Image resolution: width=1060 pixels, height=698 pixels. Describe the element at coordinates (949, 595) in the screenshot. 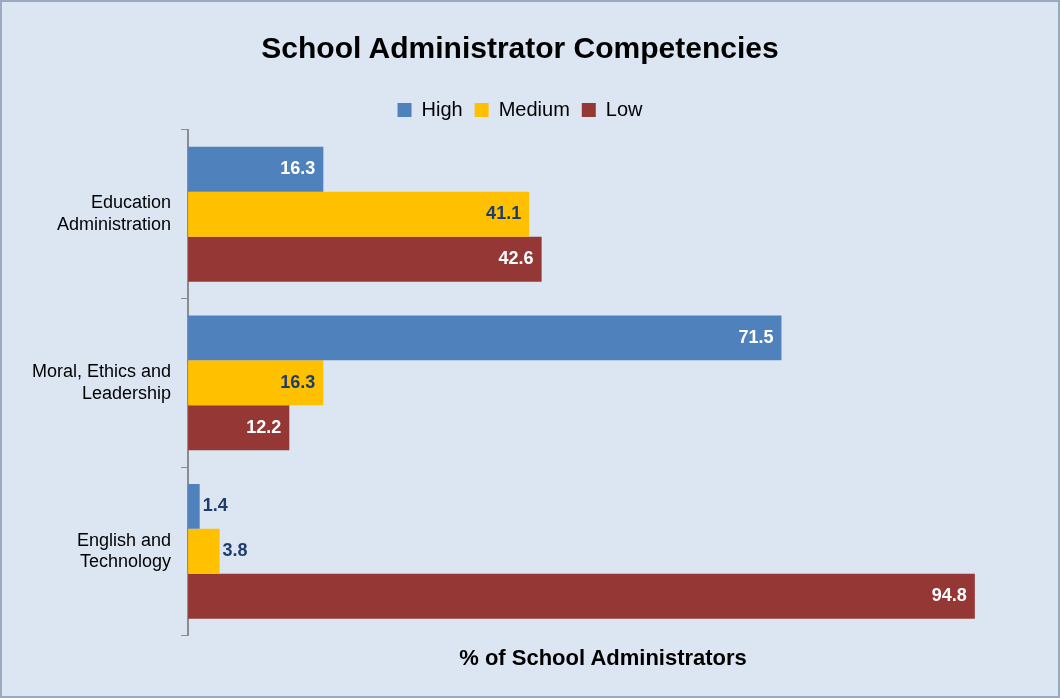

I see `data-label: 94.8` at that location.